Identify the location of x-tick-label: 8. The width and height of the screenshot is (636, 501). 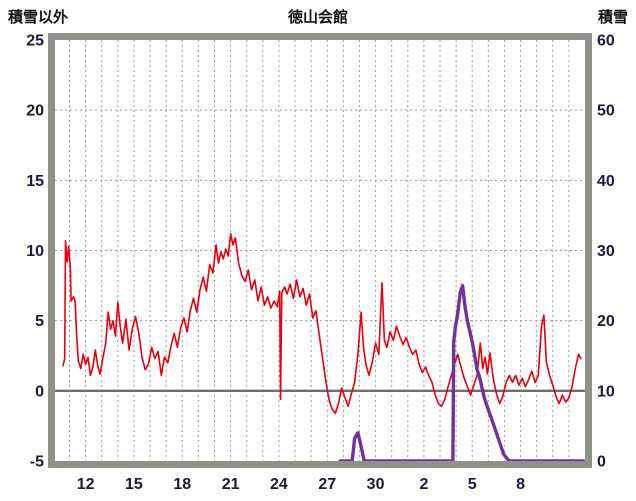
(520, 484).